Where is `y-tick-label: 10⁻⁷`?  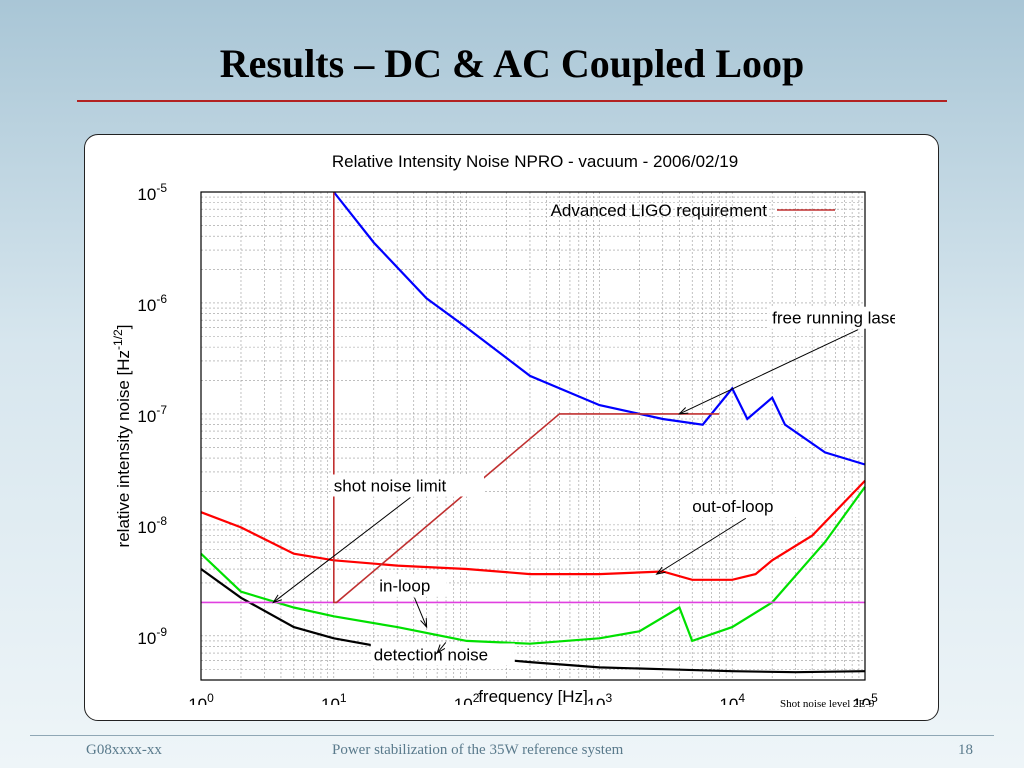
y-tick-label: 10⁻⁷ is located at coordinates (152, 414).